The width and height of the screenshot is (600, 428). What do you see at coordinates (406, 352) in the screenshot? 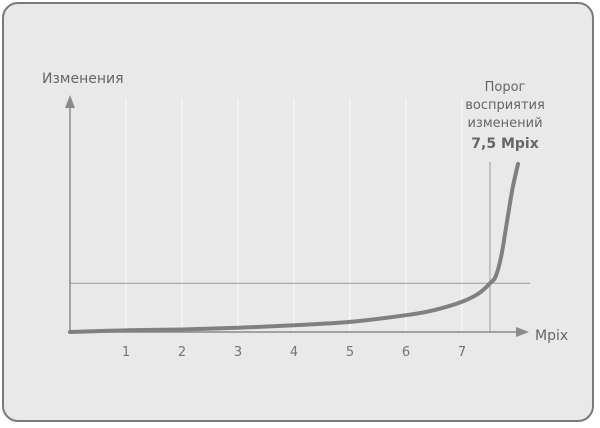
I see `x-tick-label-6: 6` at bounding box center [406, 352].